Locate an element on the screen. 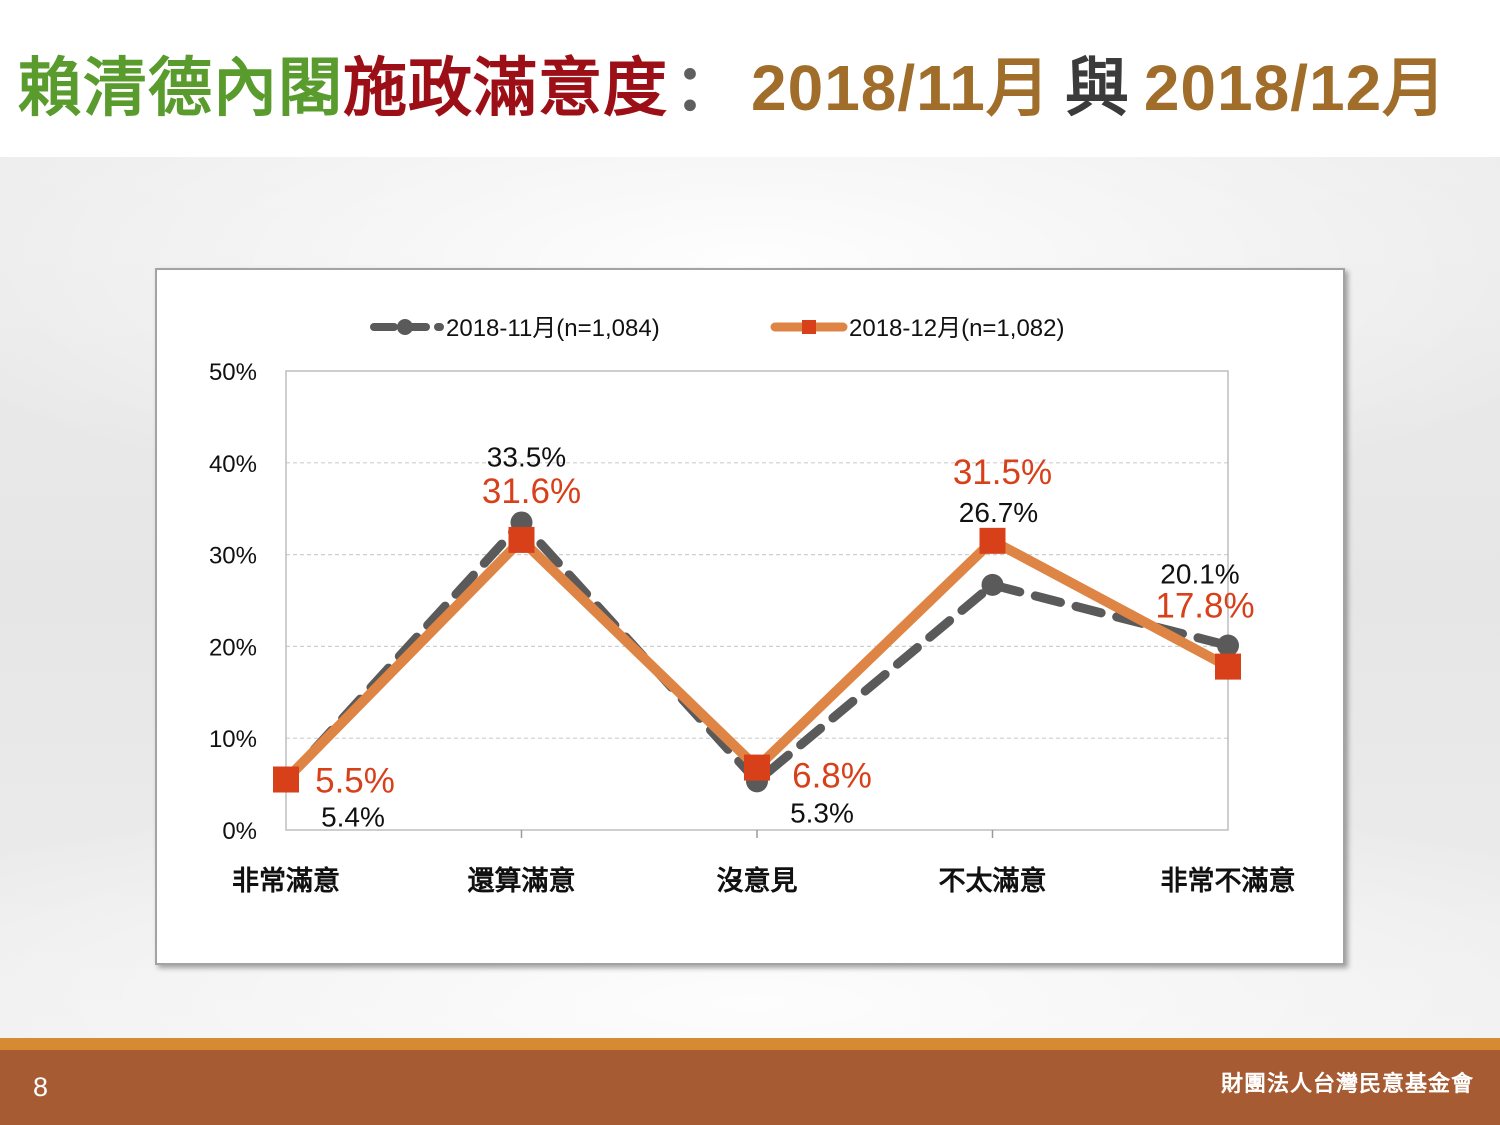  legend-item-series-2: 2018-12月(n=1,082) is located at coordinates (917, 328).